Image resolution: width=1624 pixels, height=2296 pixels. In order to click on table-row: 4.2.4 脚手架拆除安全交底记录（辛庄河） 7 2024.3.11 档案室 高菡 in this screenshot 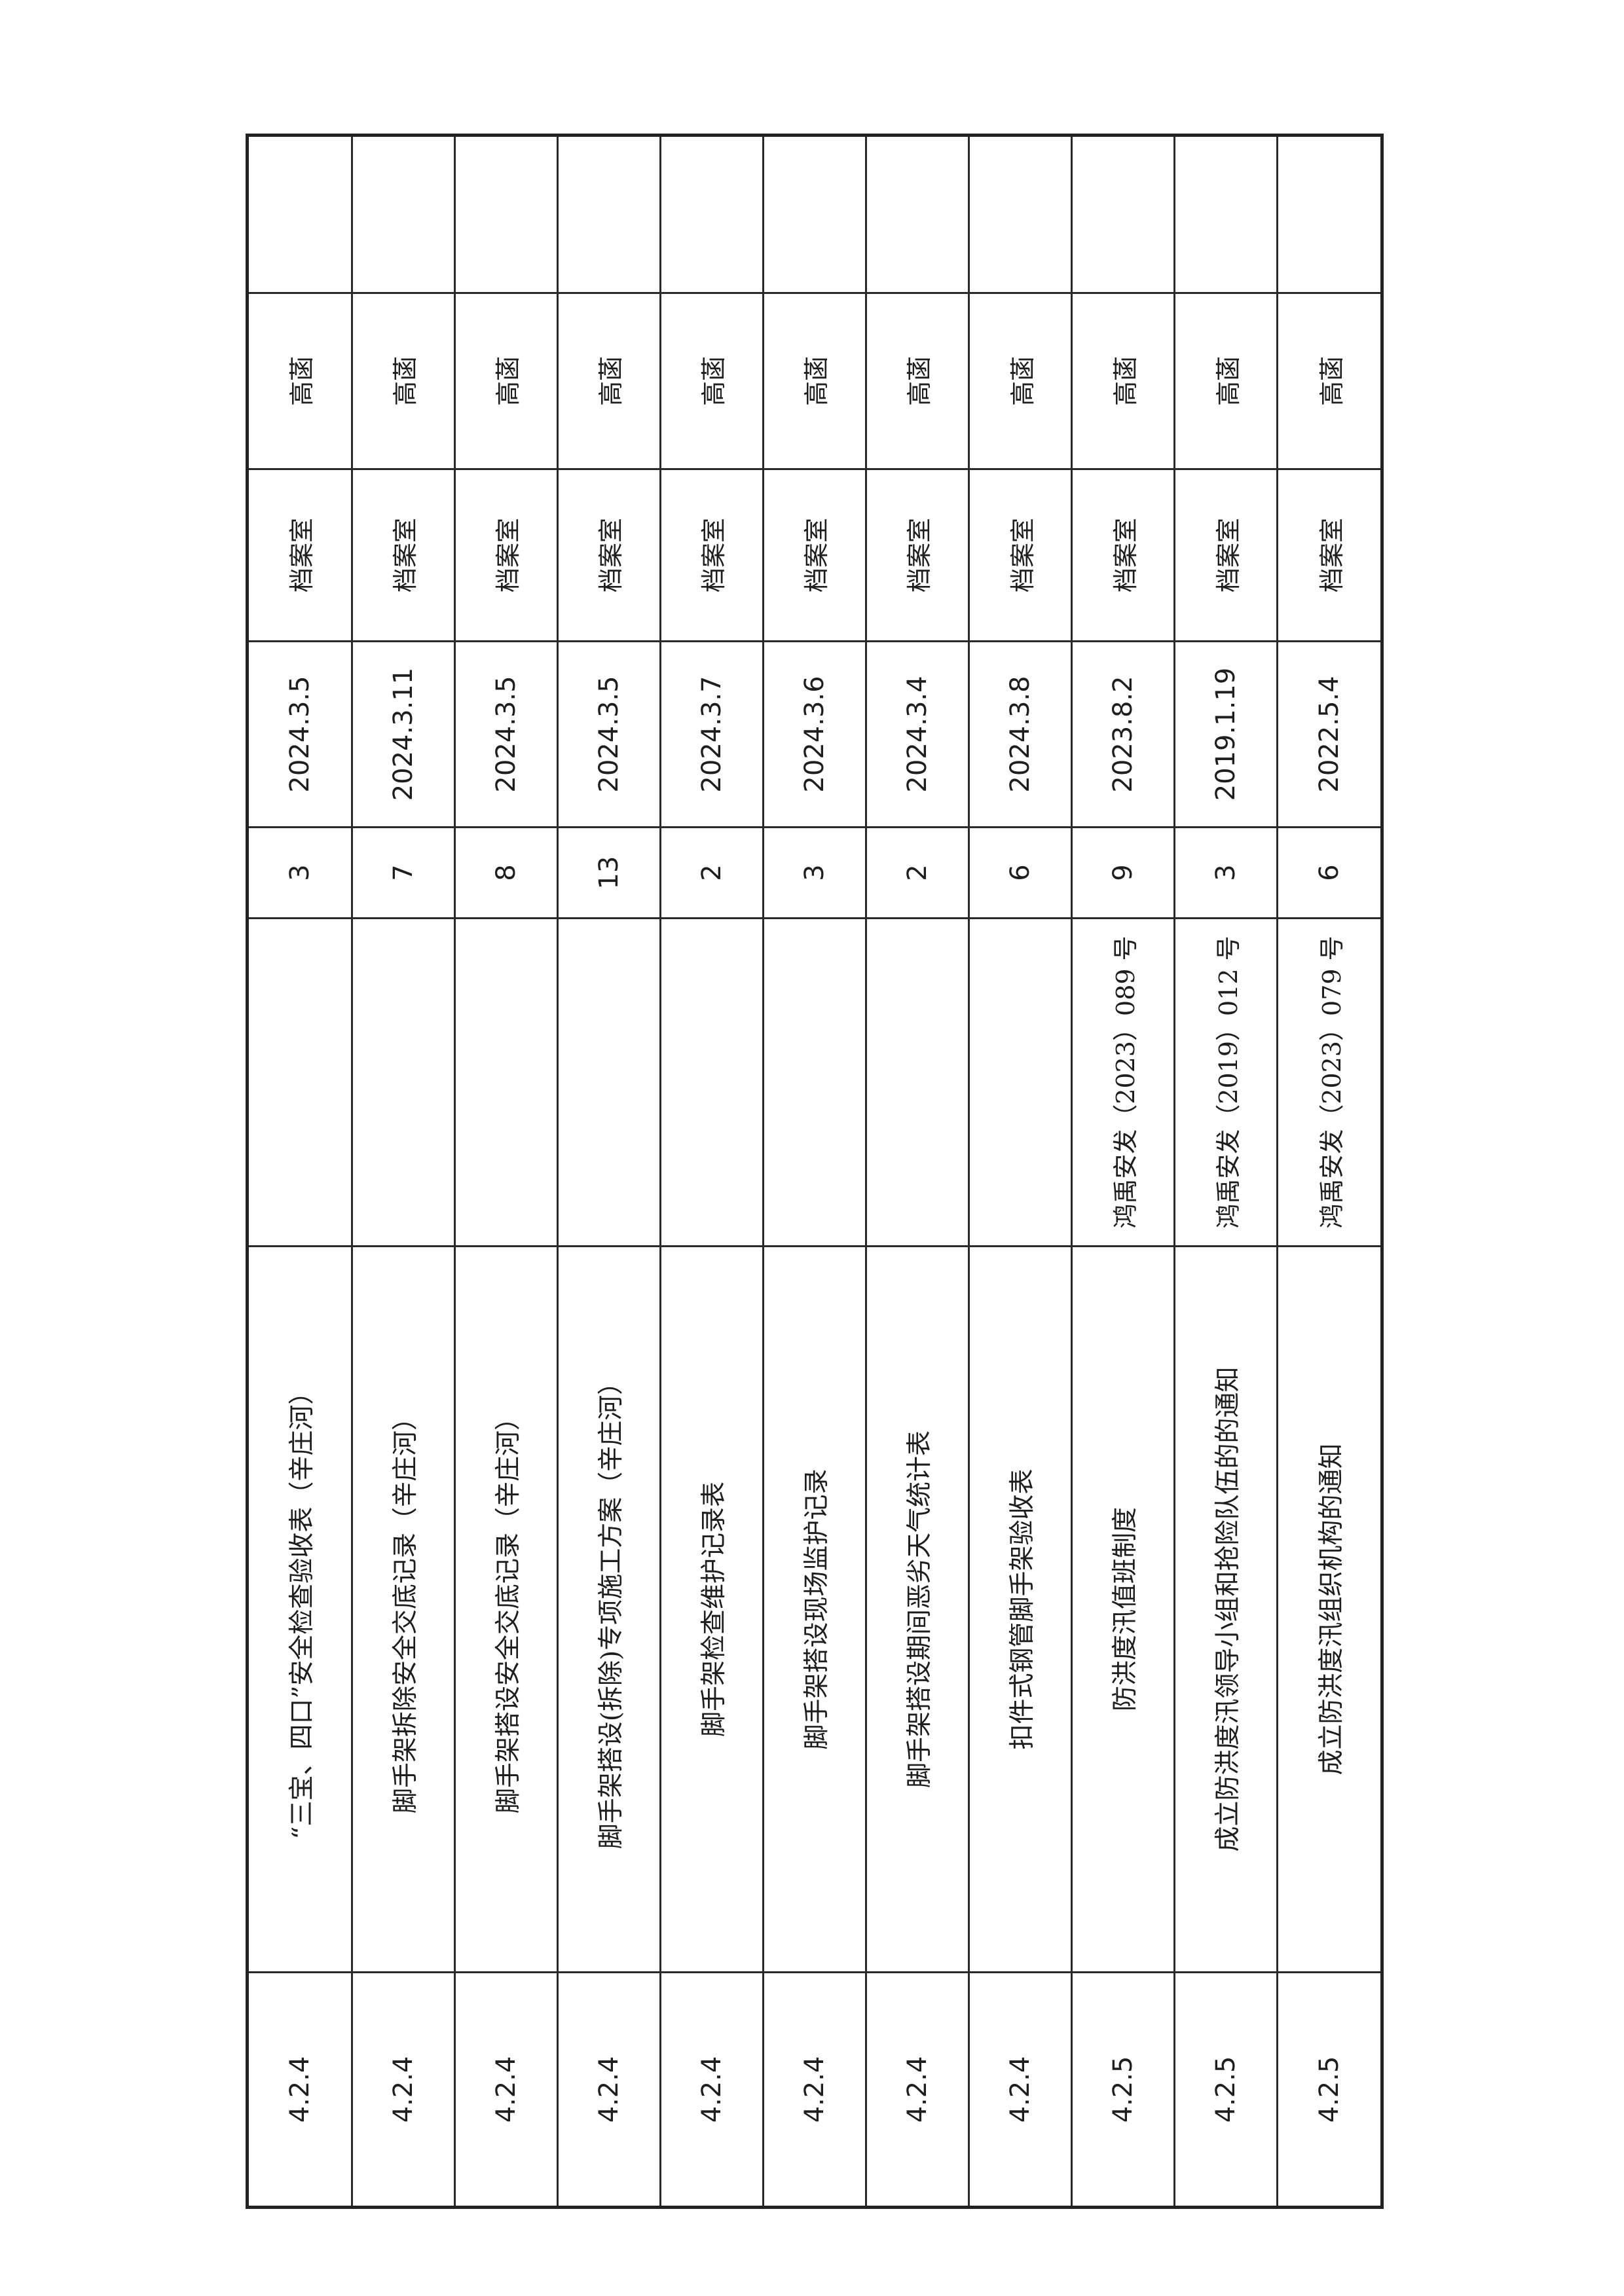, I will do `click(403, 1171)`.